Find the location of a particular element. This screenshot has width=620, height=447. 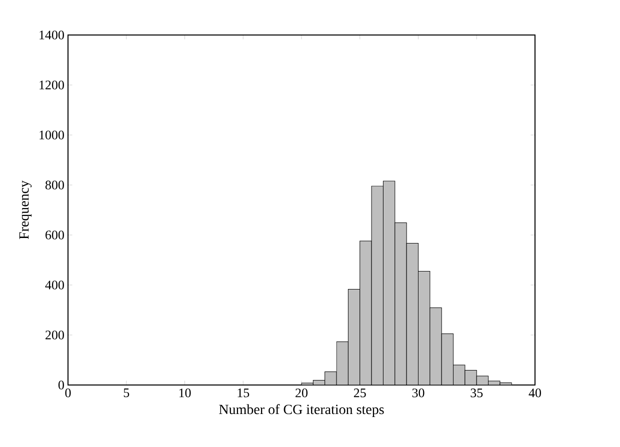

y-tick-label: 400 is located at coordinates (54, 285).